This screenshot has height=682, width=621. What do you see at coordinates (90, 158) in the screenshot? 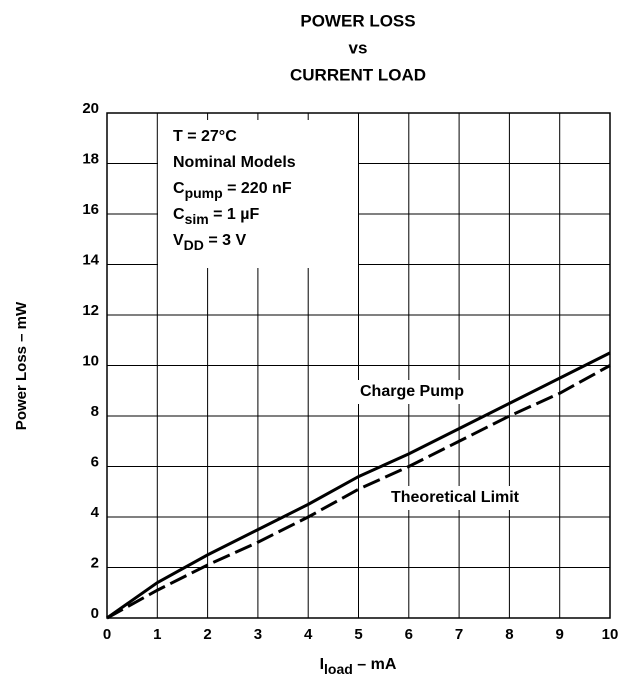
I see `y-tick-label: 18` at bounding box center [90, 158].